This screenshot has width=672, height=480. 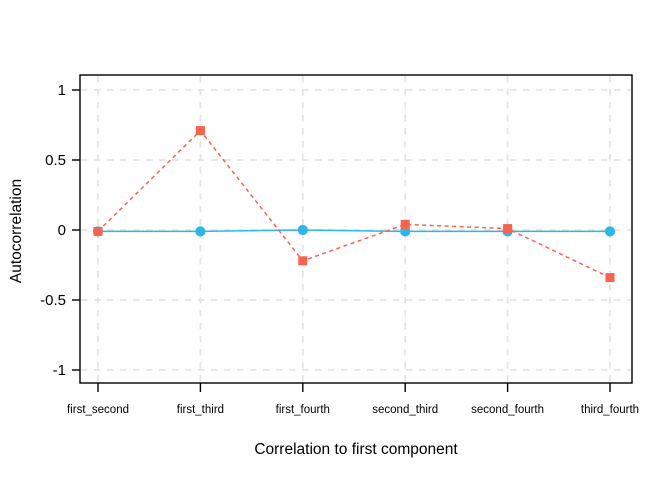 What do you see at coordinates (62, 230) in the screenshot?
I see `y-tick-label: 0` at bounding box center [62, 230].